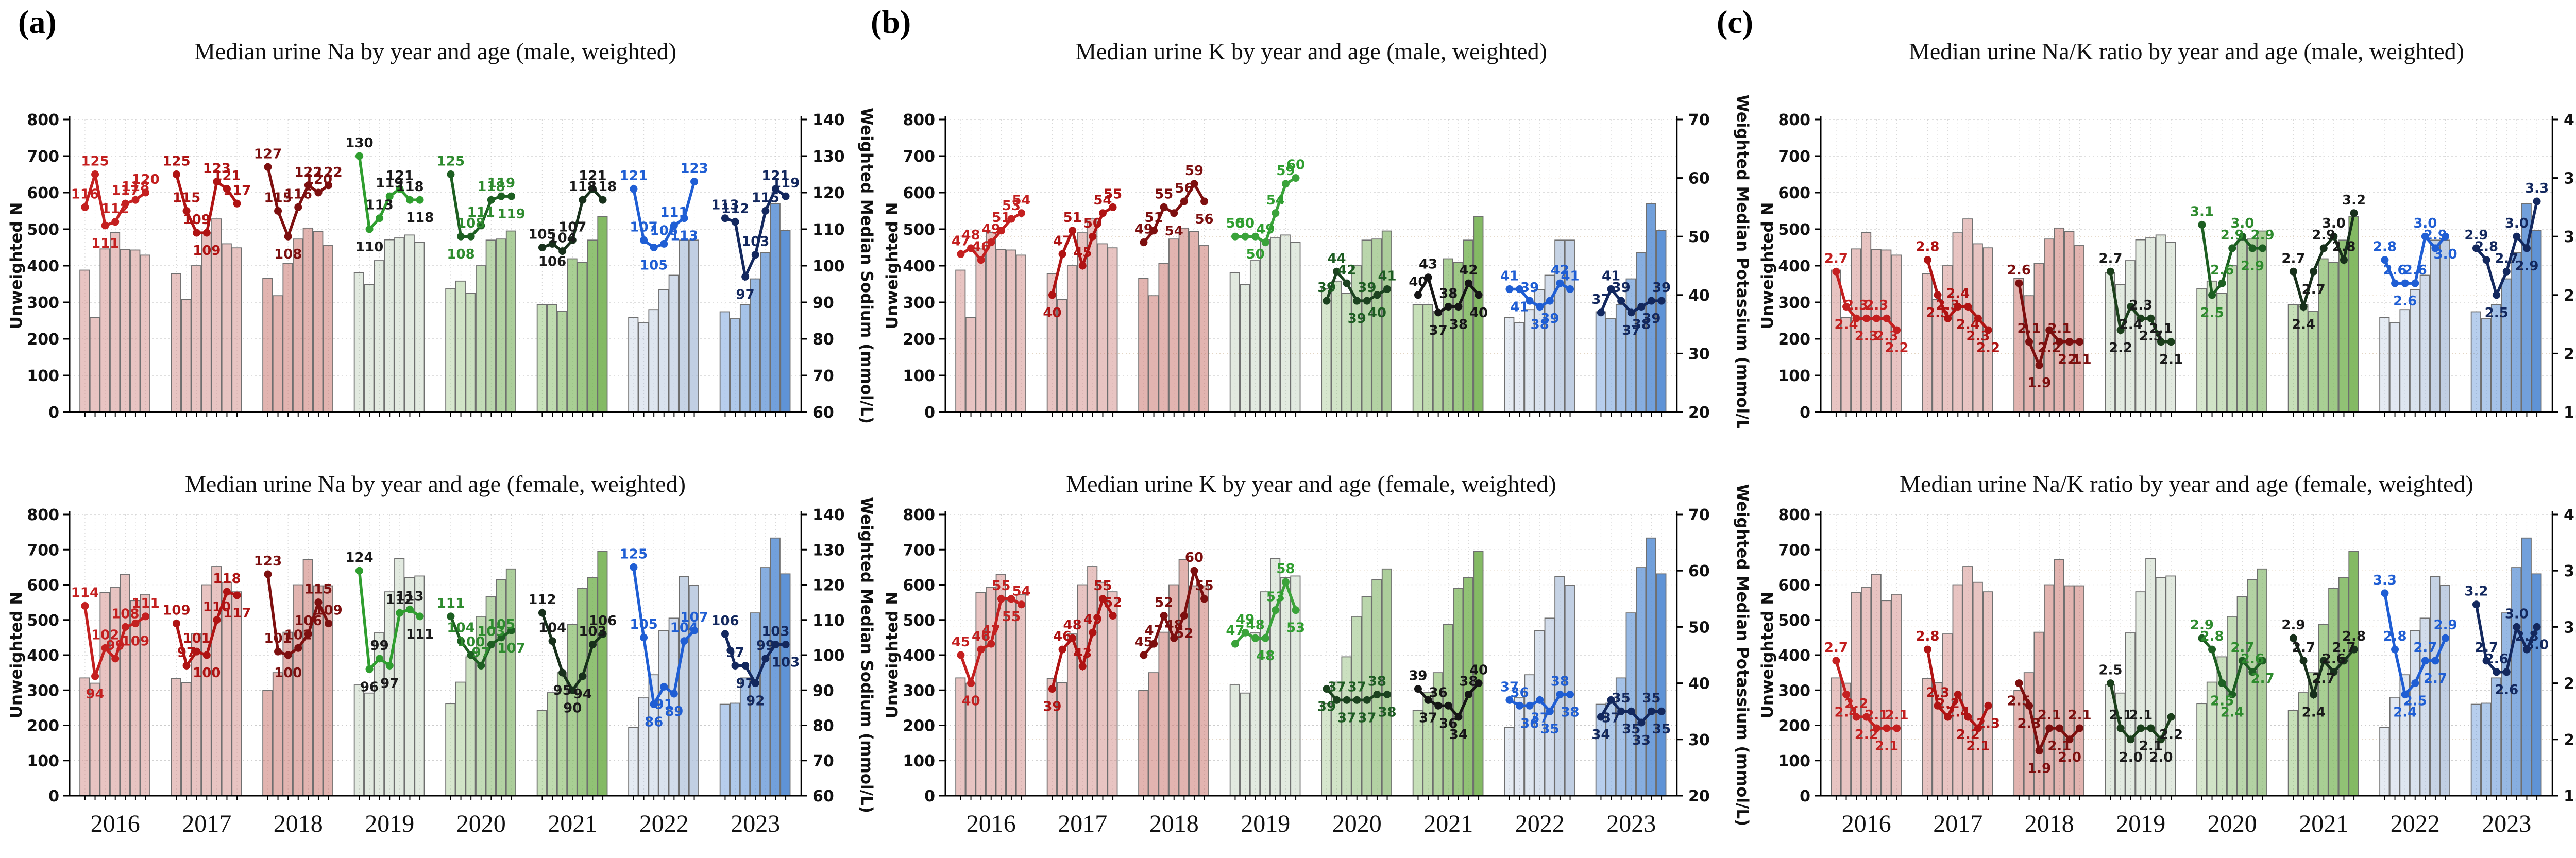 Image resolution: width=2576 pixels, height=858 pixels. I want to click on data-point-label-2023-7: 3.3, so click(2537, 189).